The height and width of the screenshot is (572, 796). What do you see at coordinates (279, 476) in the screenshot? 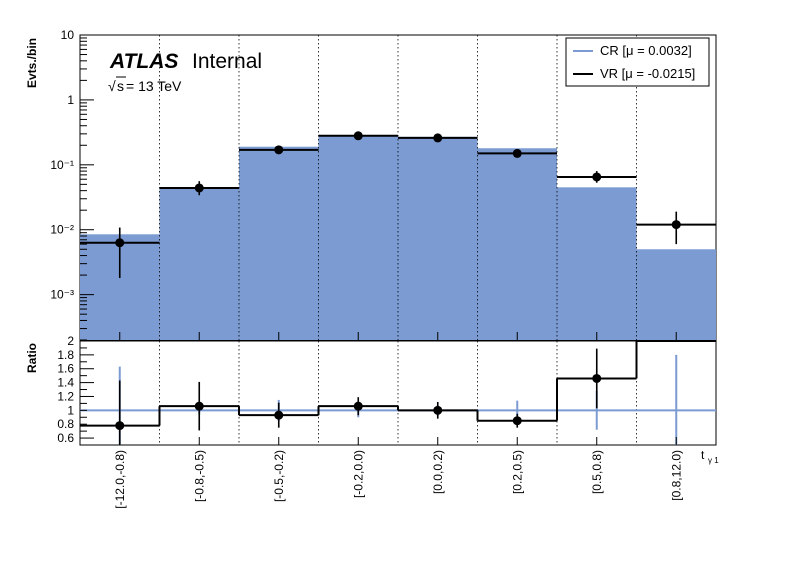
I see `x-category-label: [-0.5,-0.2)` at bounding box center [279, 476].